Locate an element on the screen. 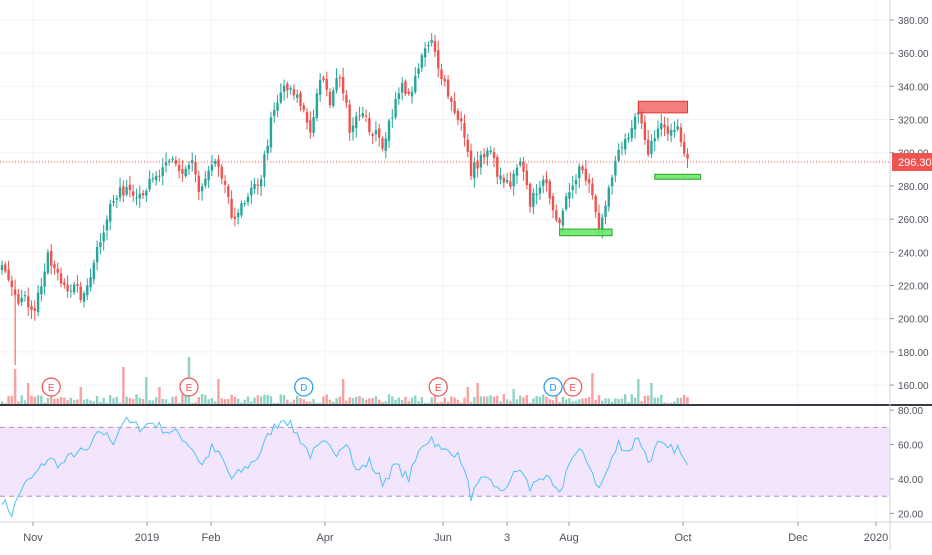  support-zone is located at coordinates (678, 176).